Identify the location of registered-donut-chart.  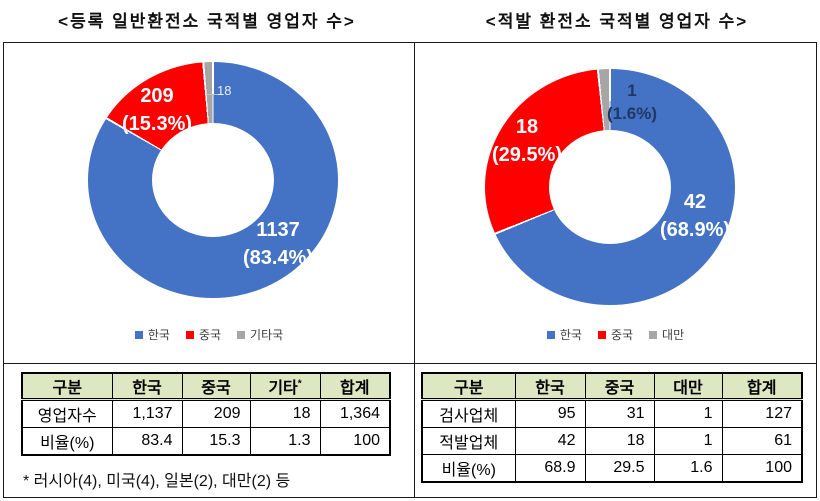
(213, 180).